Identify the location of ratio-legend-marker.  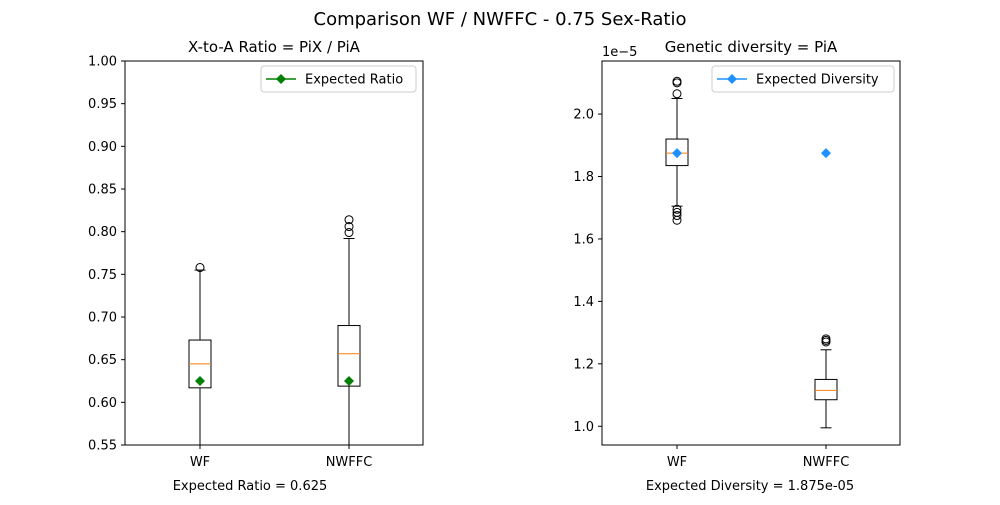
(281, 79).